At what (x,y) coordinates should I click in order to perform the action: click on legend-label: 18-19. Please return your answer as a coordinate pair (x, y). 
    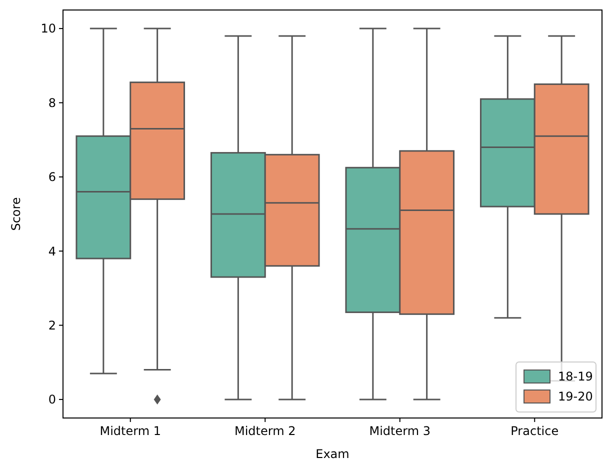
    Looking at the image, I should click on (575, 377).